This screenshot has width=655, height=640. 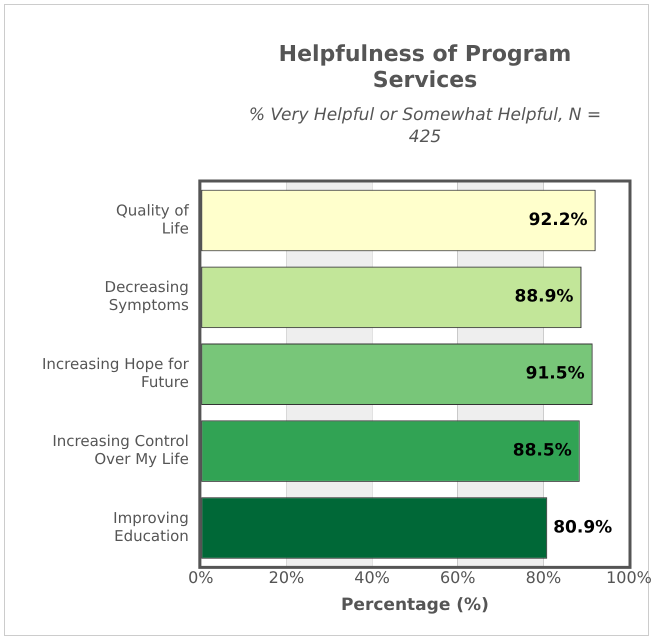 I want to click on chart-subtitle: % Very Helpful or Somewhat Helpful, N = 425, so click(x=425, y=126).